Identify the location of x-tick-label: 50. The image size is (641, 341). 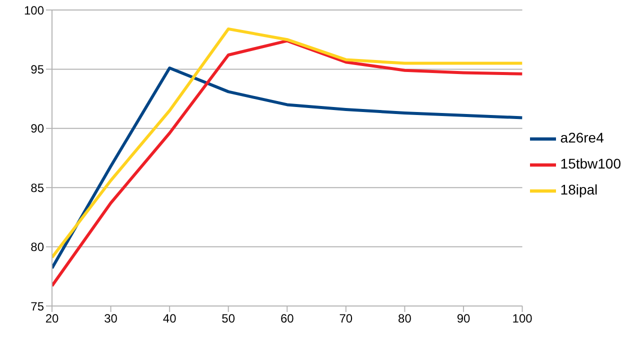
(229, 319).